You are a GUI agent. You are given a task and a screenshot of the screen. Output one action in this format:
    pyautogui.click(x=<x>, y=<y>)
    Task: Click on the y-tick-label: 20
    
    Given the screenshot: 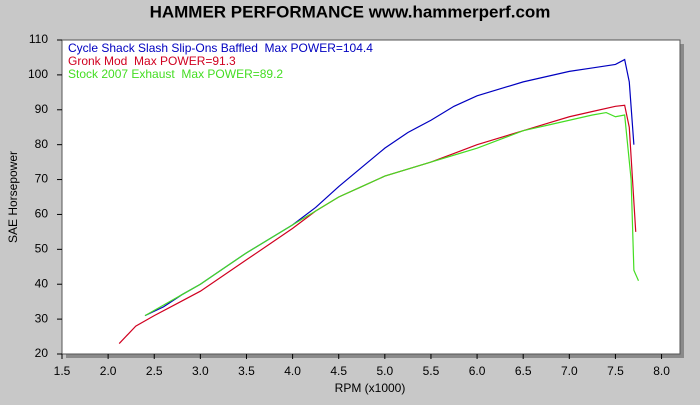 What is the action you would take?
    pyautogui.click(x=42, y=353)
    